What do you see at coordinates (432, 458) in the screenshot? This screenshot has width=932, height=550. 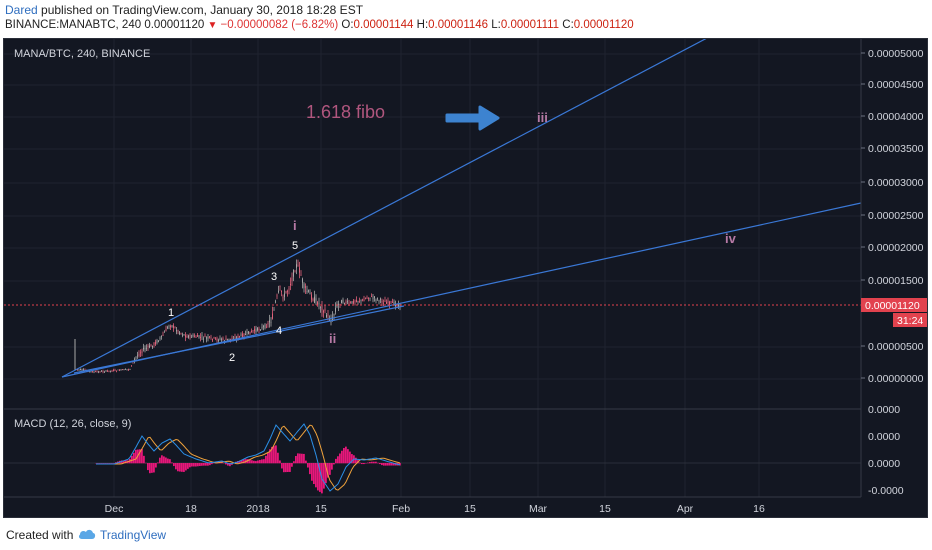 I see `macd-pane` at bounding box center [432, 458].